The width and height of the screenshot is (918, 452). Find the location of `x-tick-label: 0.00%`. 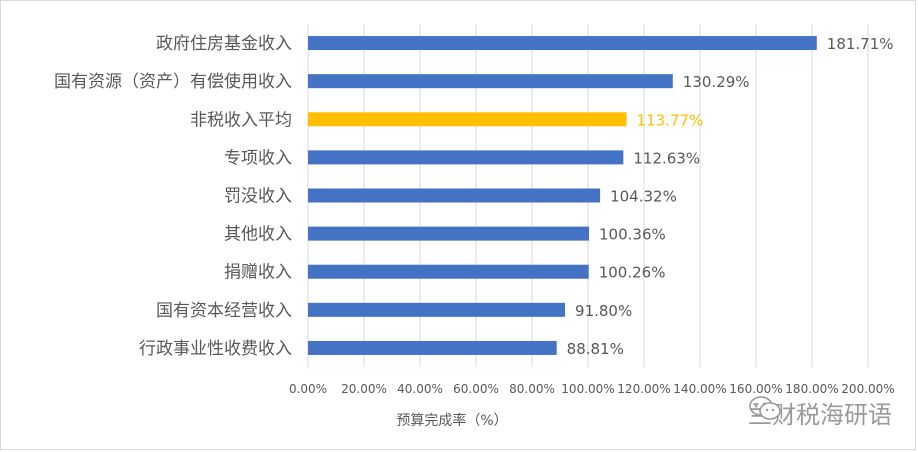

x-tick-label: 0.00% is located at coordinates (308, 389).